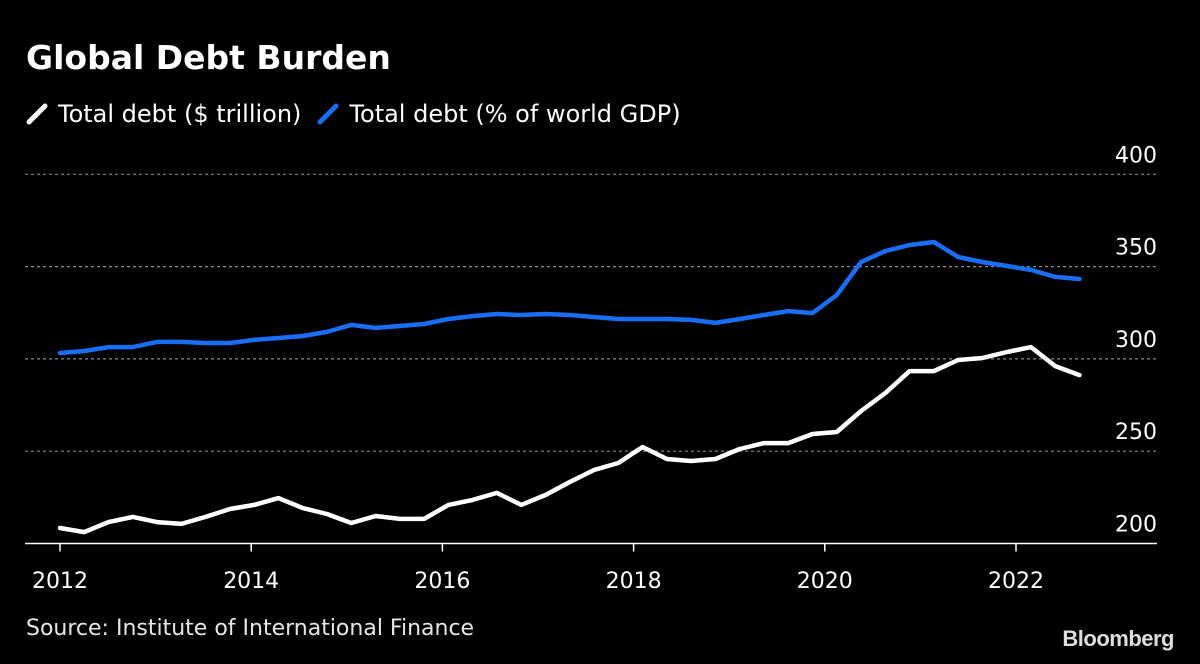 Image resolution: width=1200 pixels, height=664 pixels. Describe the element at coordinates (60, 581) in the screenshot. I see `x-tick-label: 2012` at that location.